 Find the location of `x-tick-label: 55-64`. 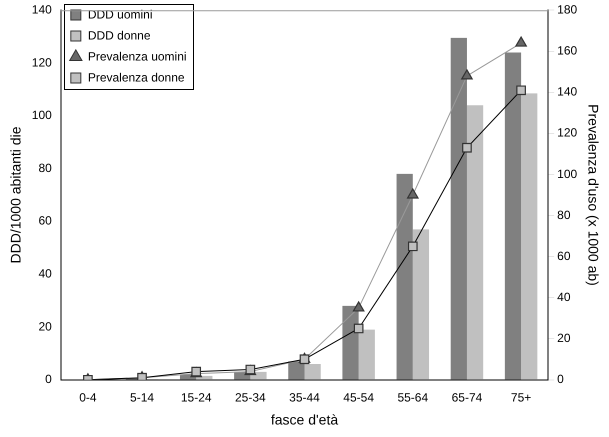

x-tick-label: 55-64 is located at coordinates (412, 397).